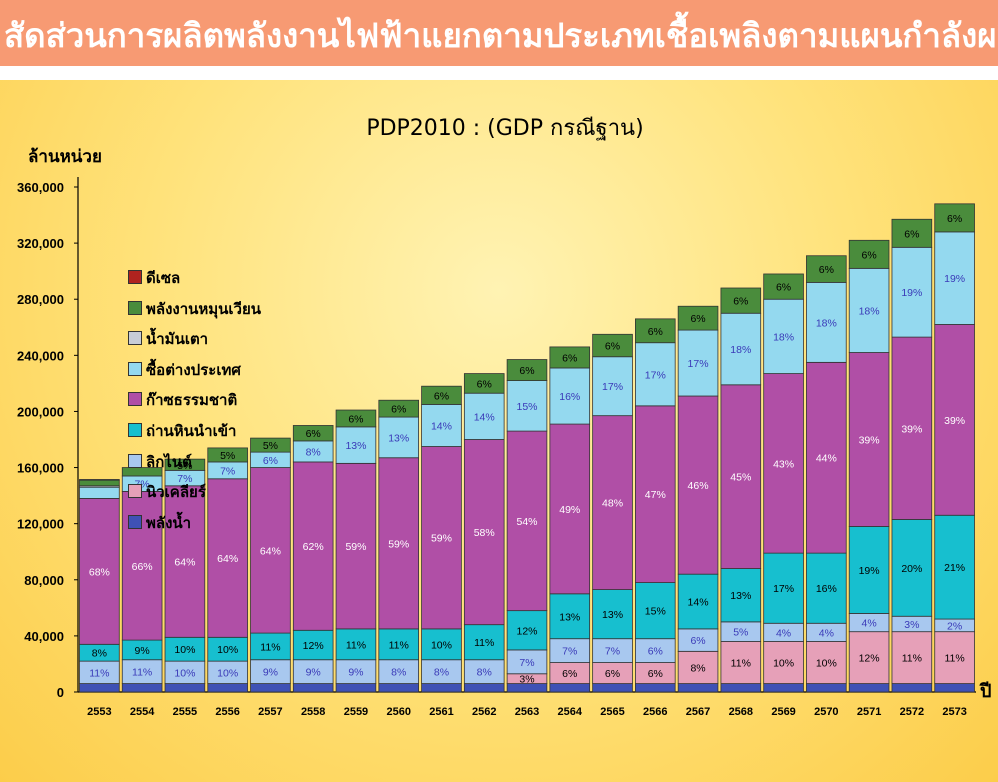  I want to click on y-tick-label: 80,000, so click(44, 580).